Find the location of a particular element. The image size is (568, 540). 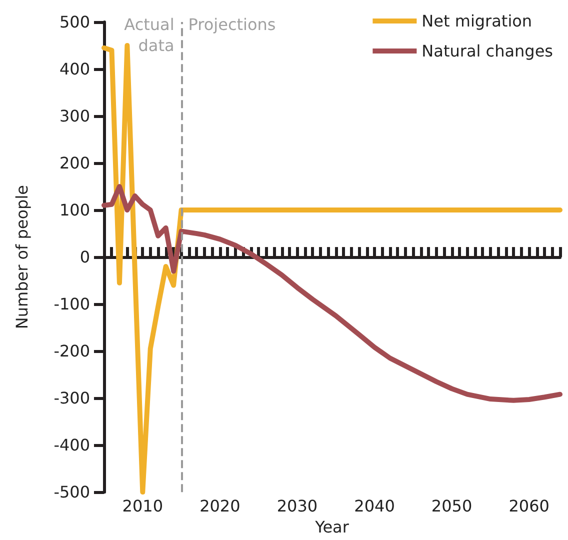

x-tick-label: 2030 is located at coordinates (297, 506).